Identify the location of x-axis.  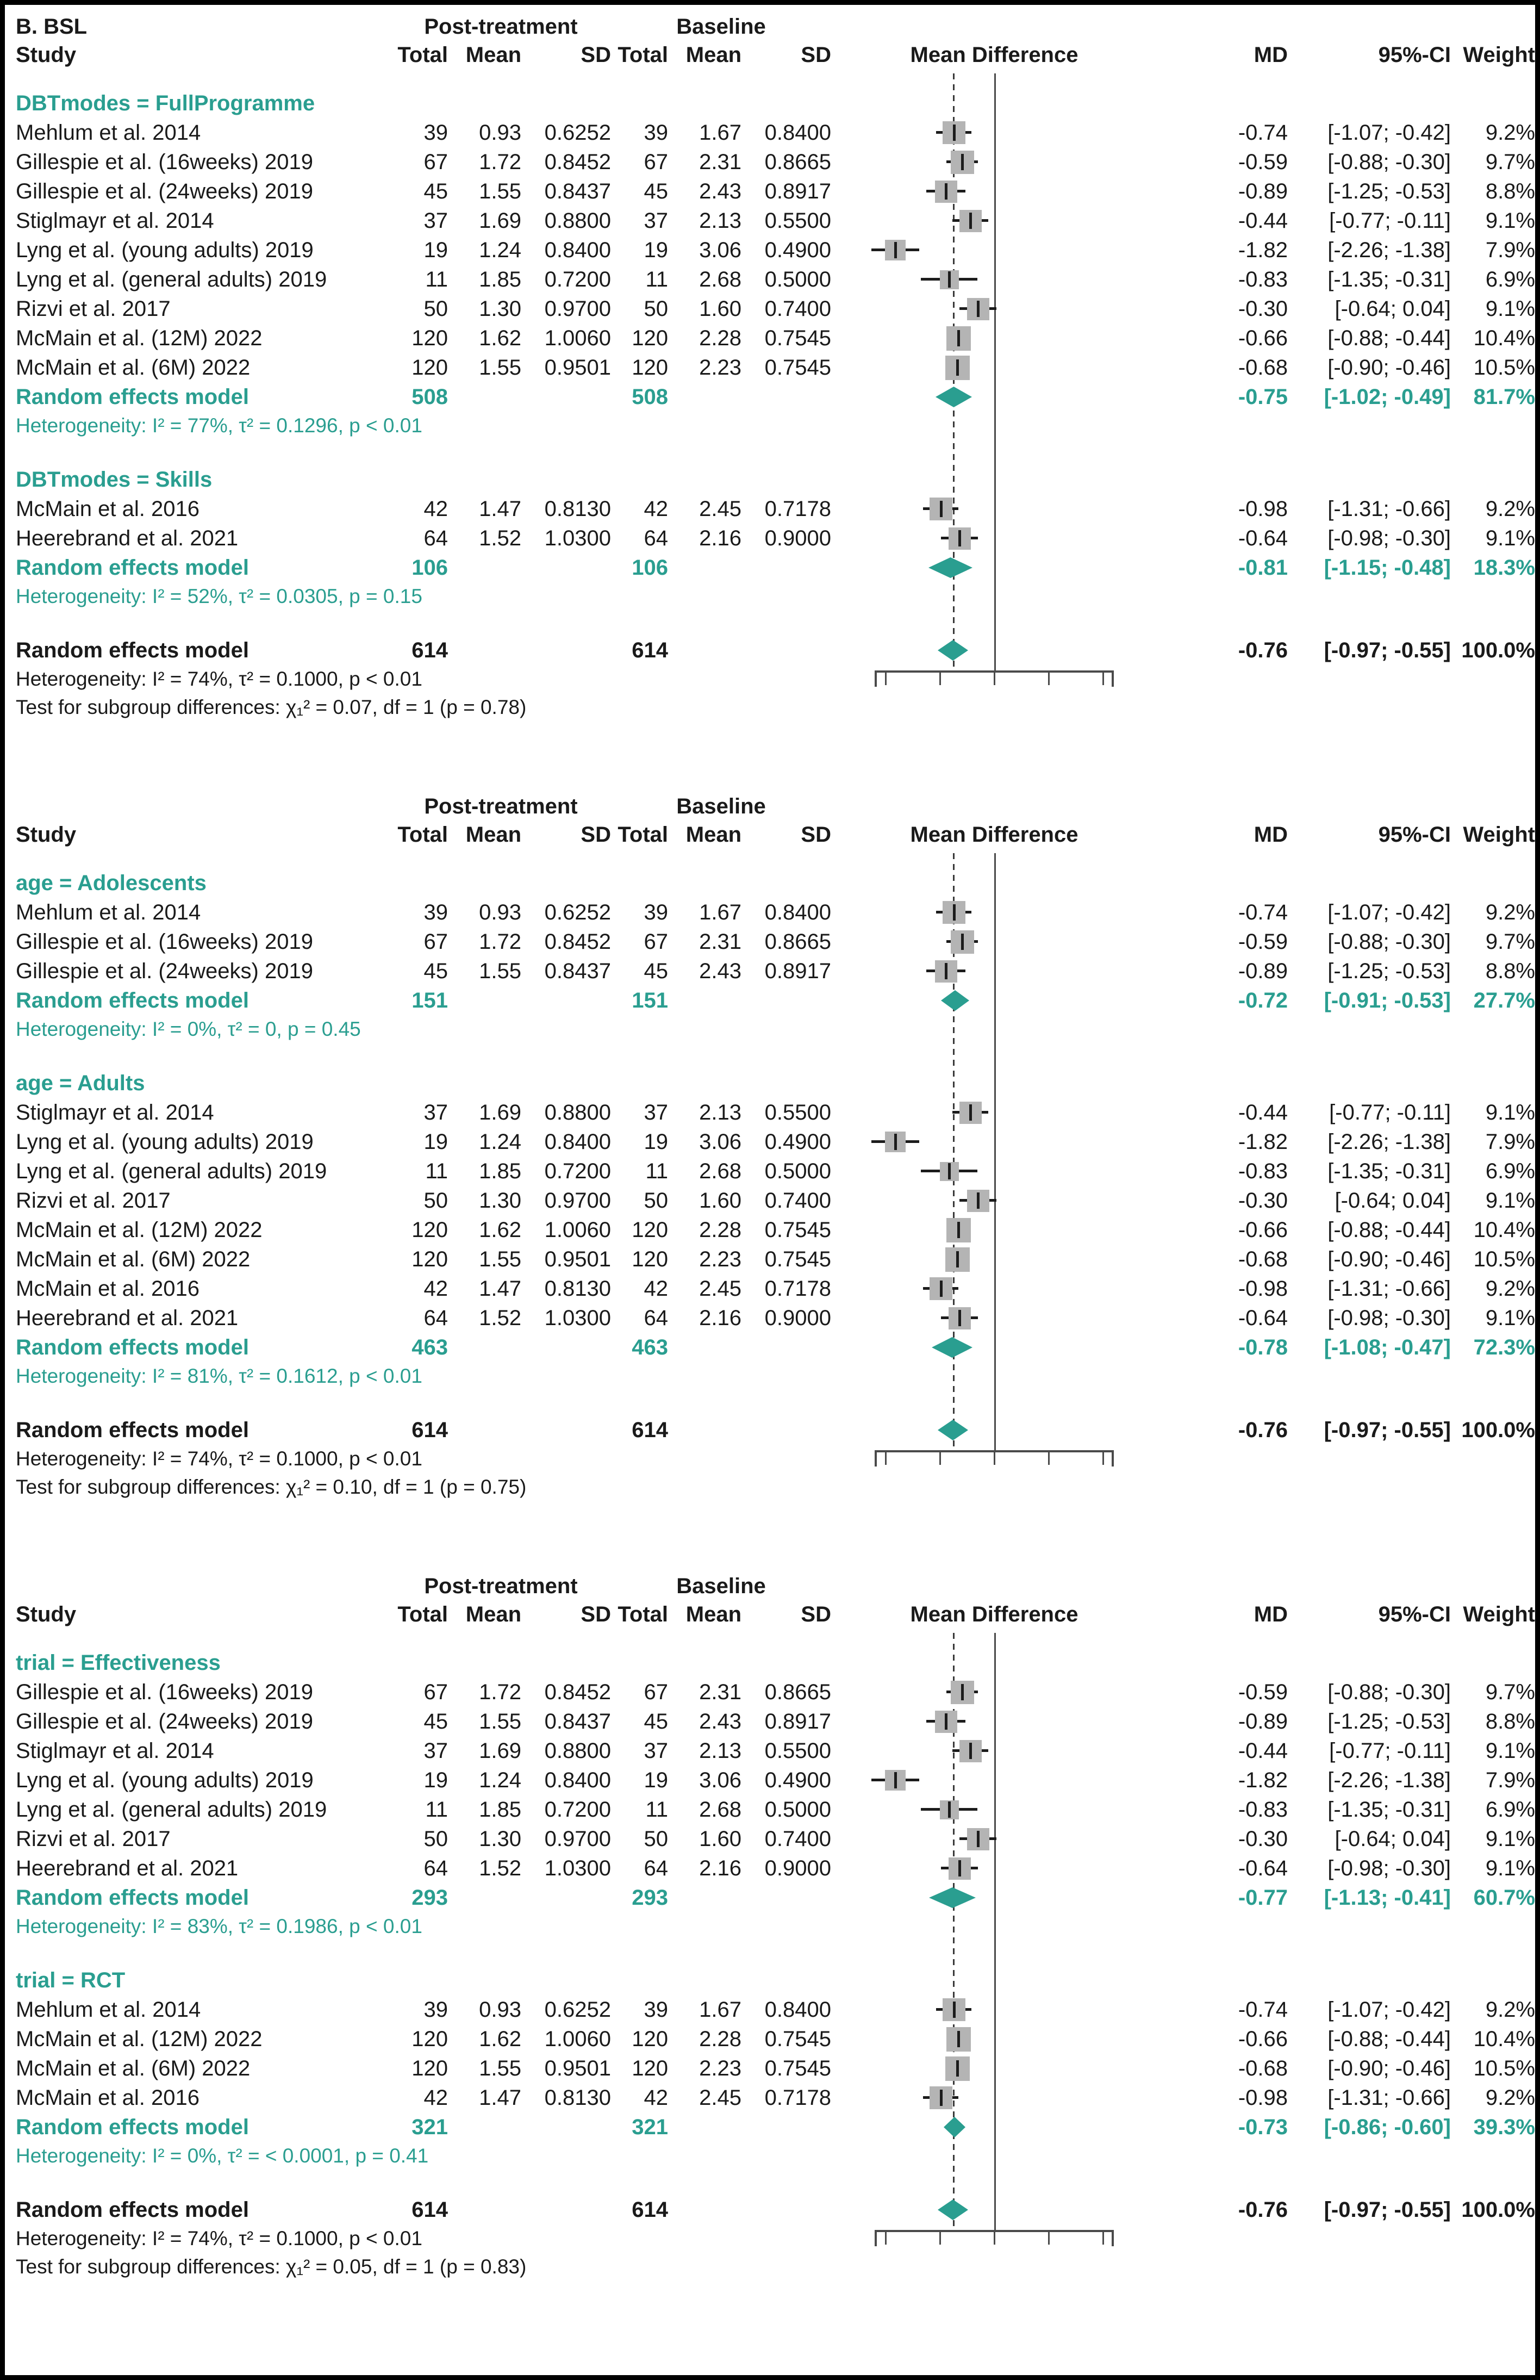
(1022, 1482).